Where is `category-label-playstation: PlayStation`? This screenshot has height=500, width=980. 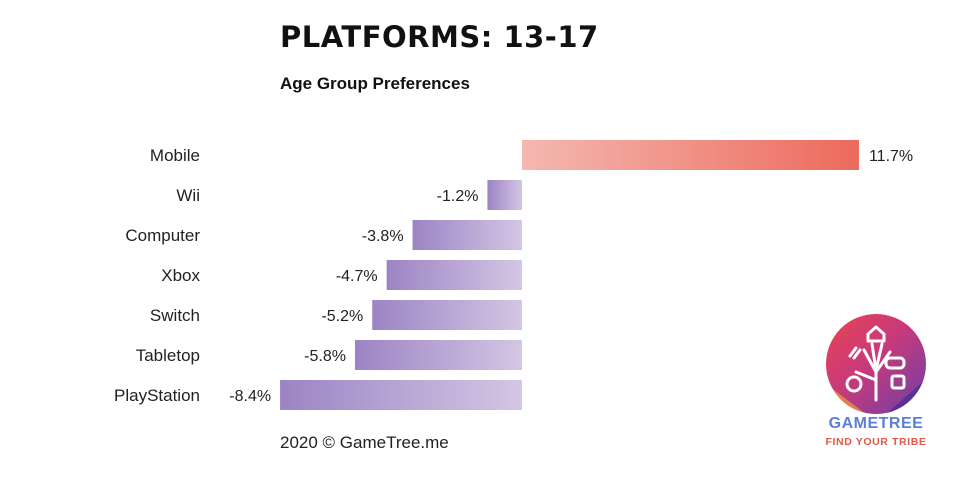
category-label-playstation: PlayStation is located at coordinates (157, 395).